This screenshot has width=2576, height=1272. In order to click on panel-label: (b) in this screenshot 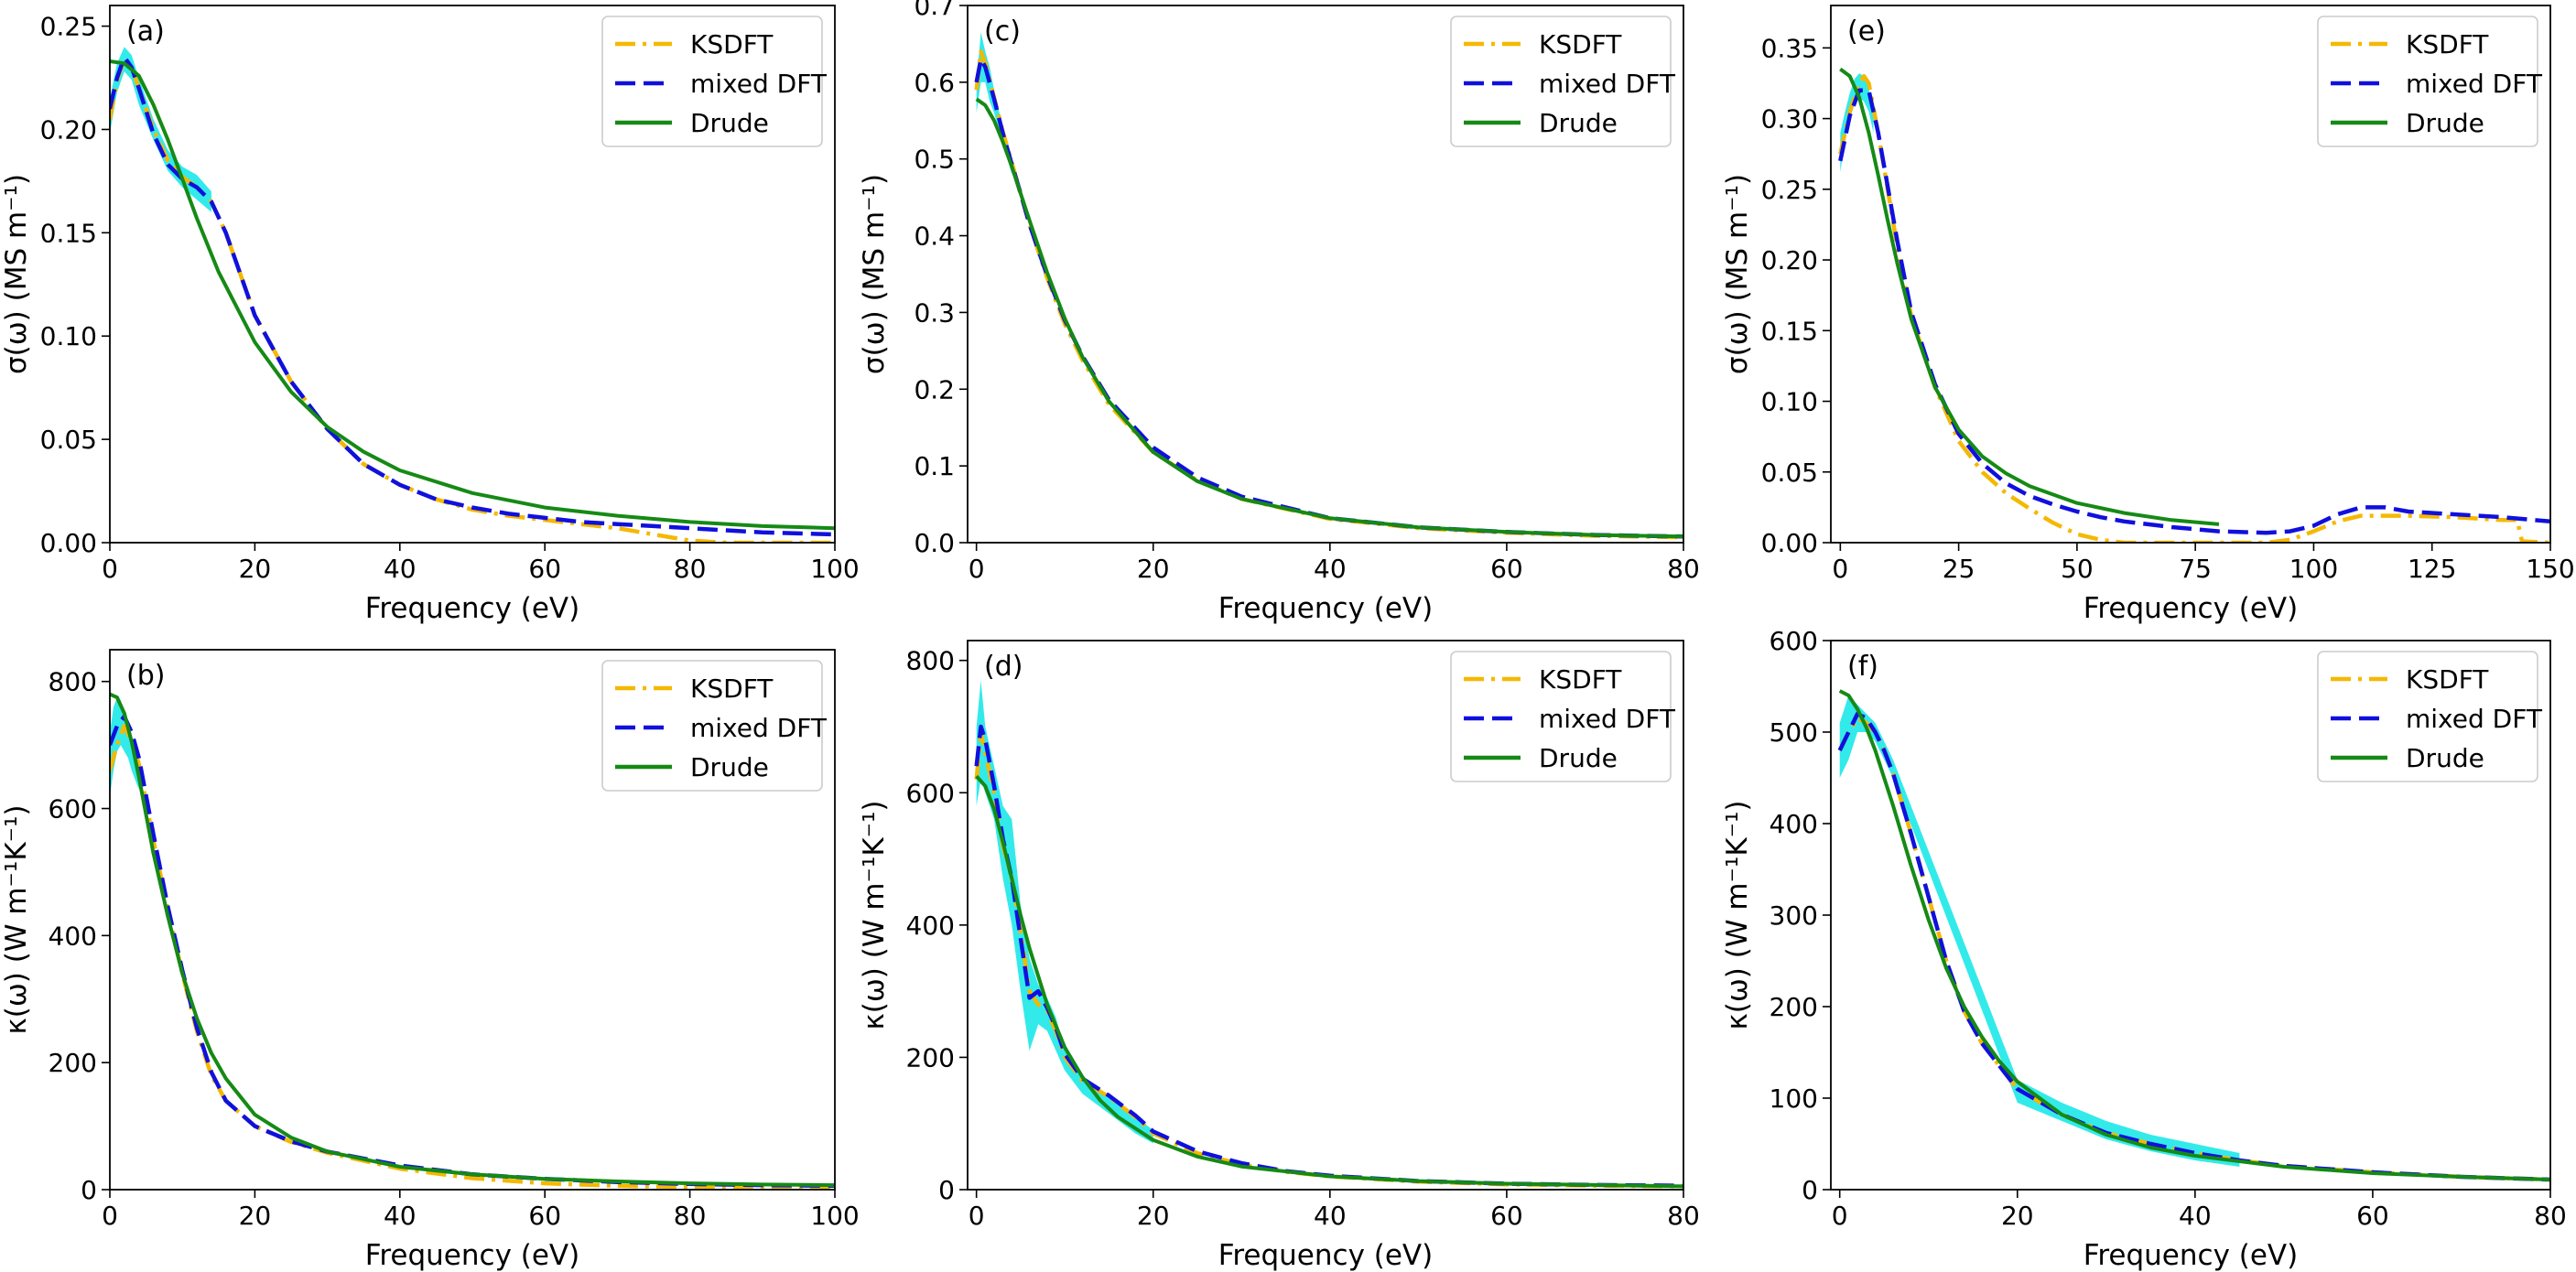, I will do `click(146, 676)`.